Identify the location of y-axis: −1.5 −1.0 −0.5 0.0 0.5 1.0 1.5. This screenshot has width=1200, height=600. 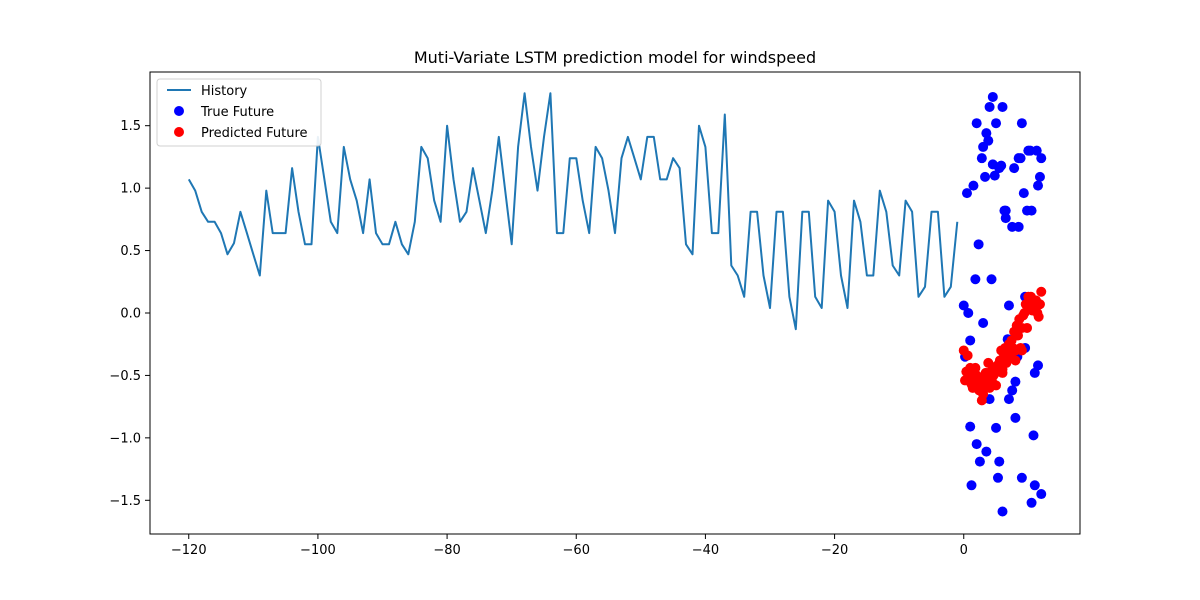
(129, 314).